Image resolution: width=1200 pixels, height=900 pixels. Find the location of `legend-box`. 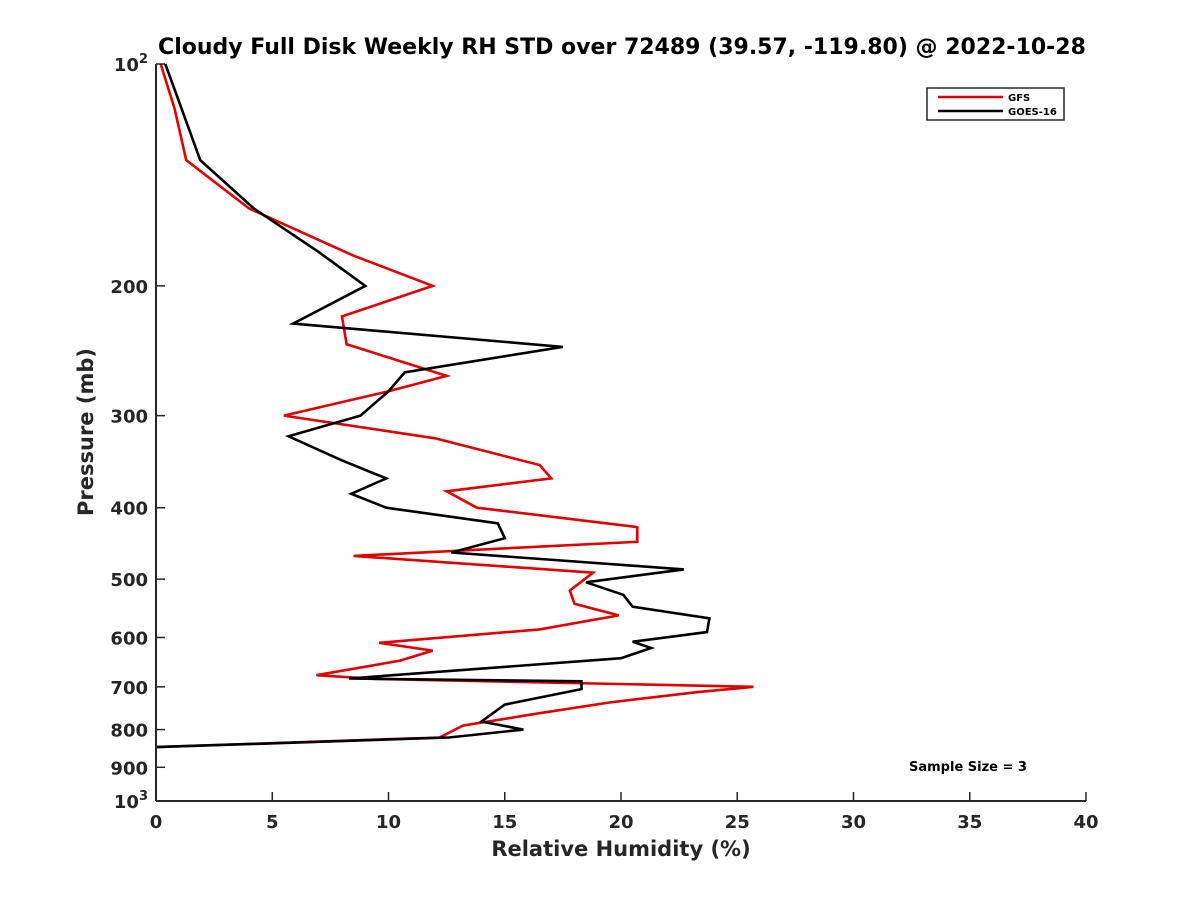

legend-box is located at coordinates (995, 104).